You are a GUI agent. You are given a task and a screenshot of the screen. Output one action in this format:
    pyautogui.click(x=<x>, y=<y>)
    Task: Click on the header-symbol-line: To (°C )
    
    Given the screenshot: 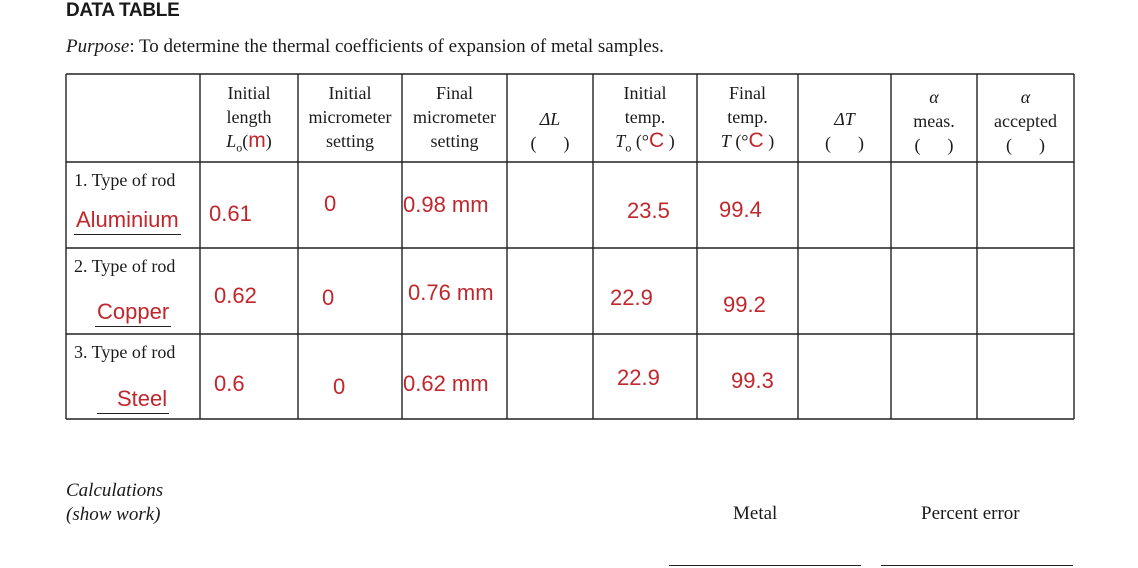 What is the action you would take?
    pyautogui.click(x=645, y=144)
    